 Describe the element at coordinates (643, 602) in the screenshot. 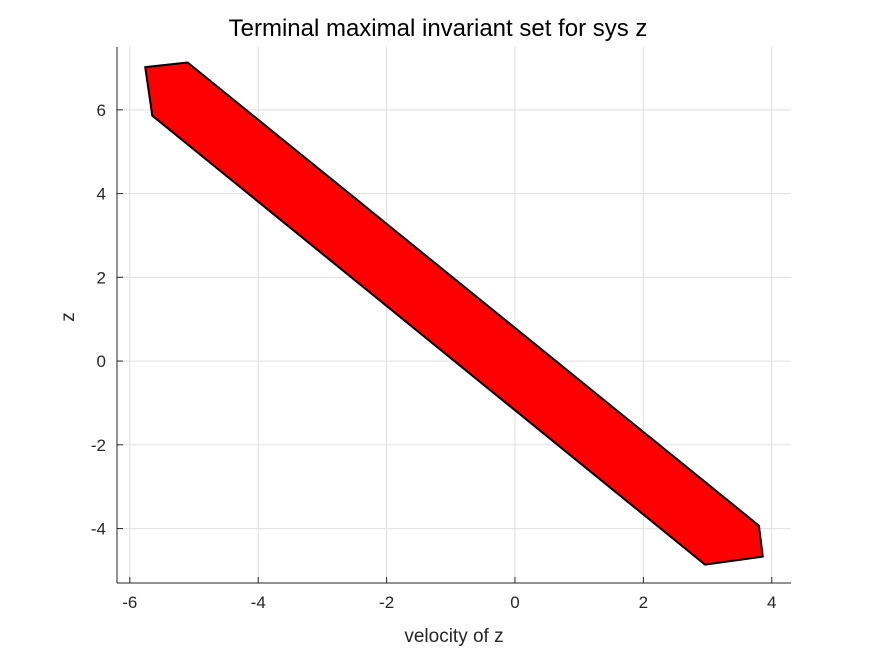

I see `x-tick-label: 2` at that location.